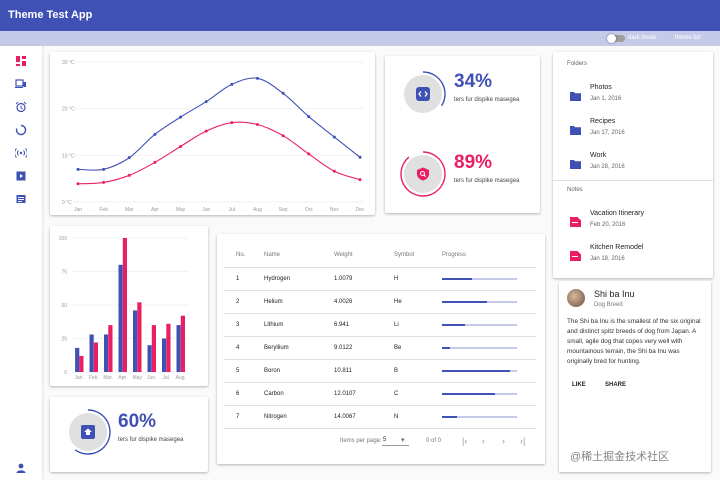  I want to click on note-item: Kitchen Remodel Jan 18, 2016, so click(635, 257).